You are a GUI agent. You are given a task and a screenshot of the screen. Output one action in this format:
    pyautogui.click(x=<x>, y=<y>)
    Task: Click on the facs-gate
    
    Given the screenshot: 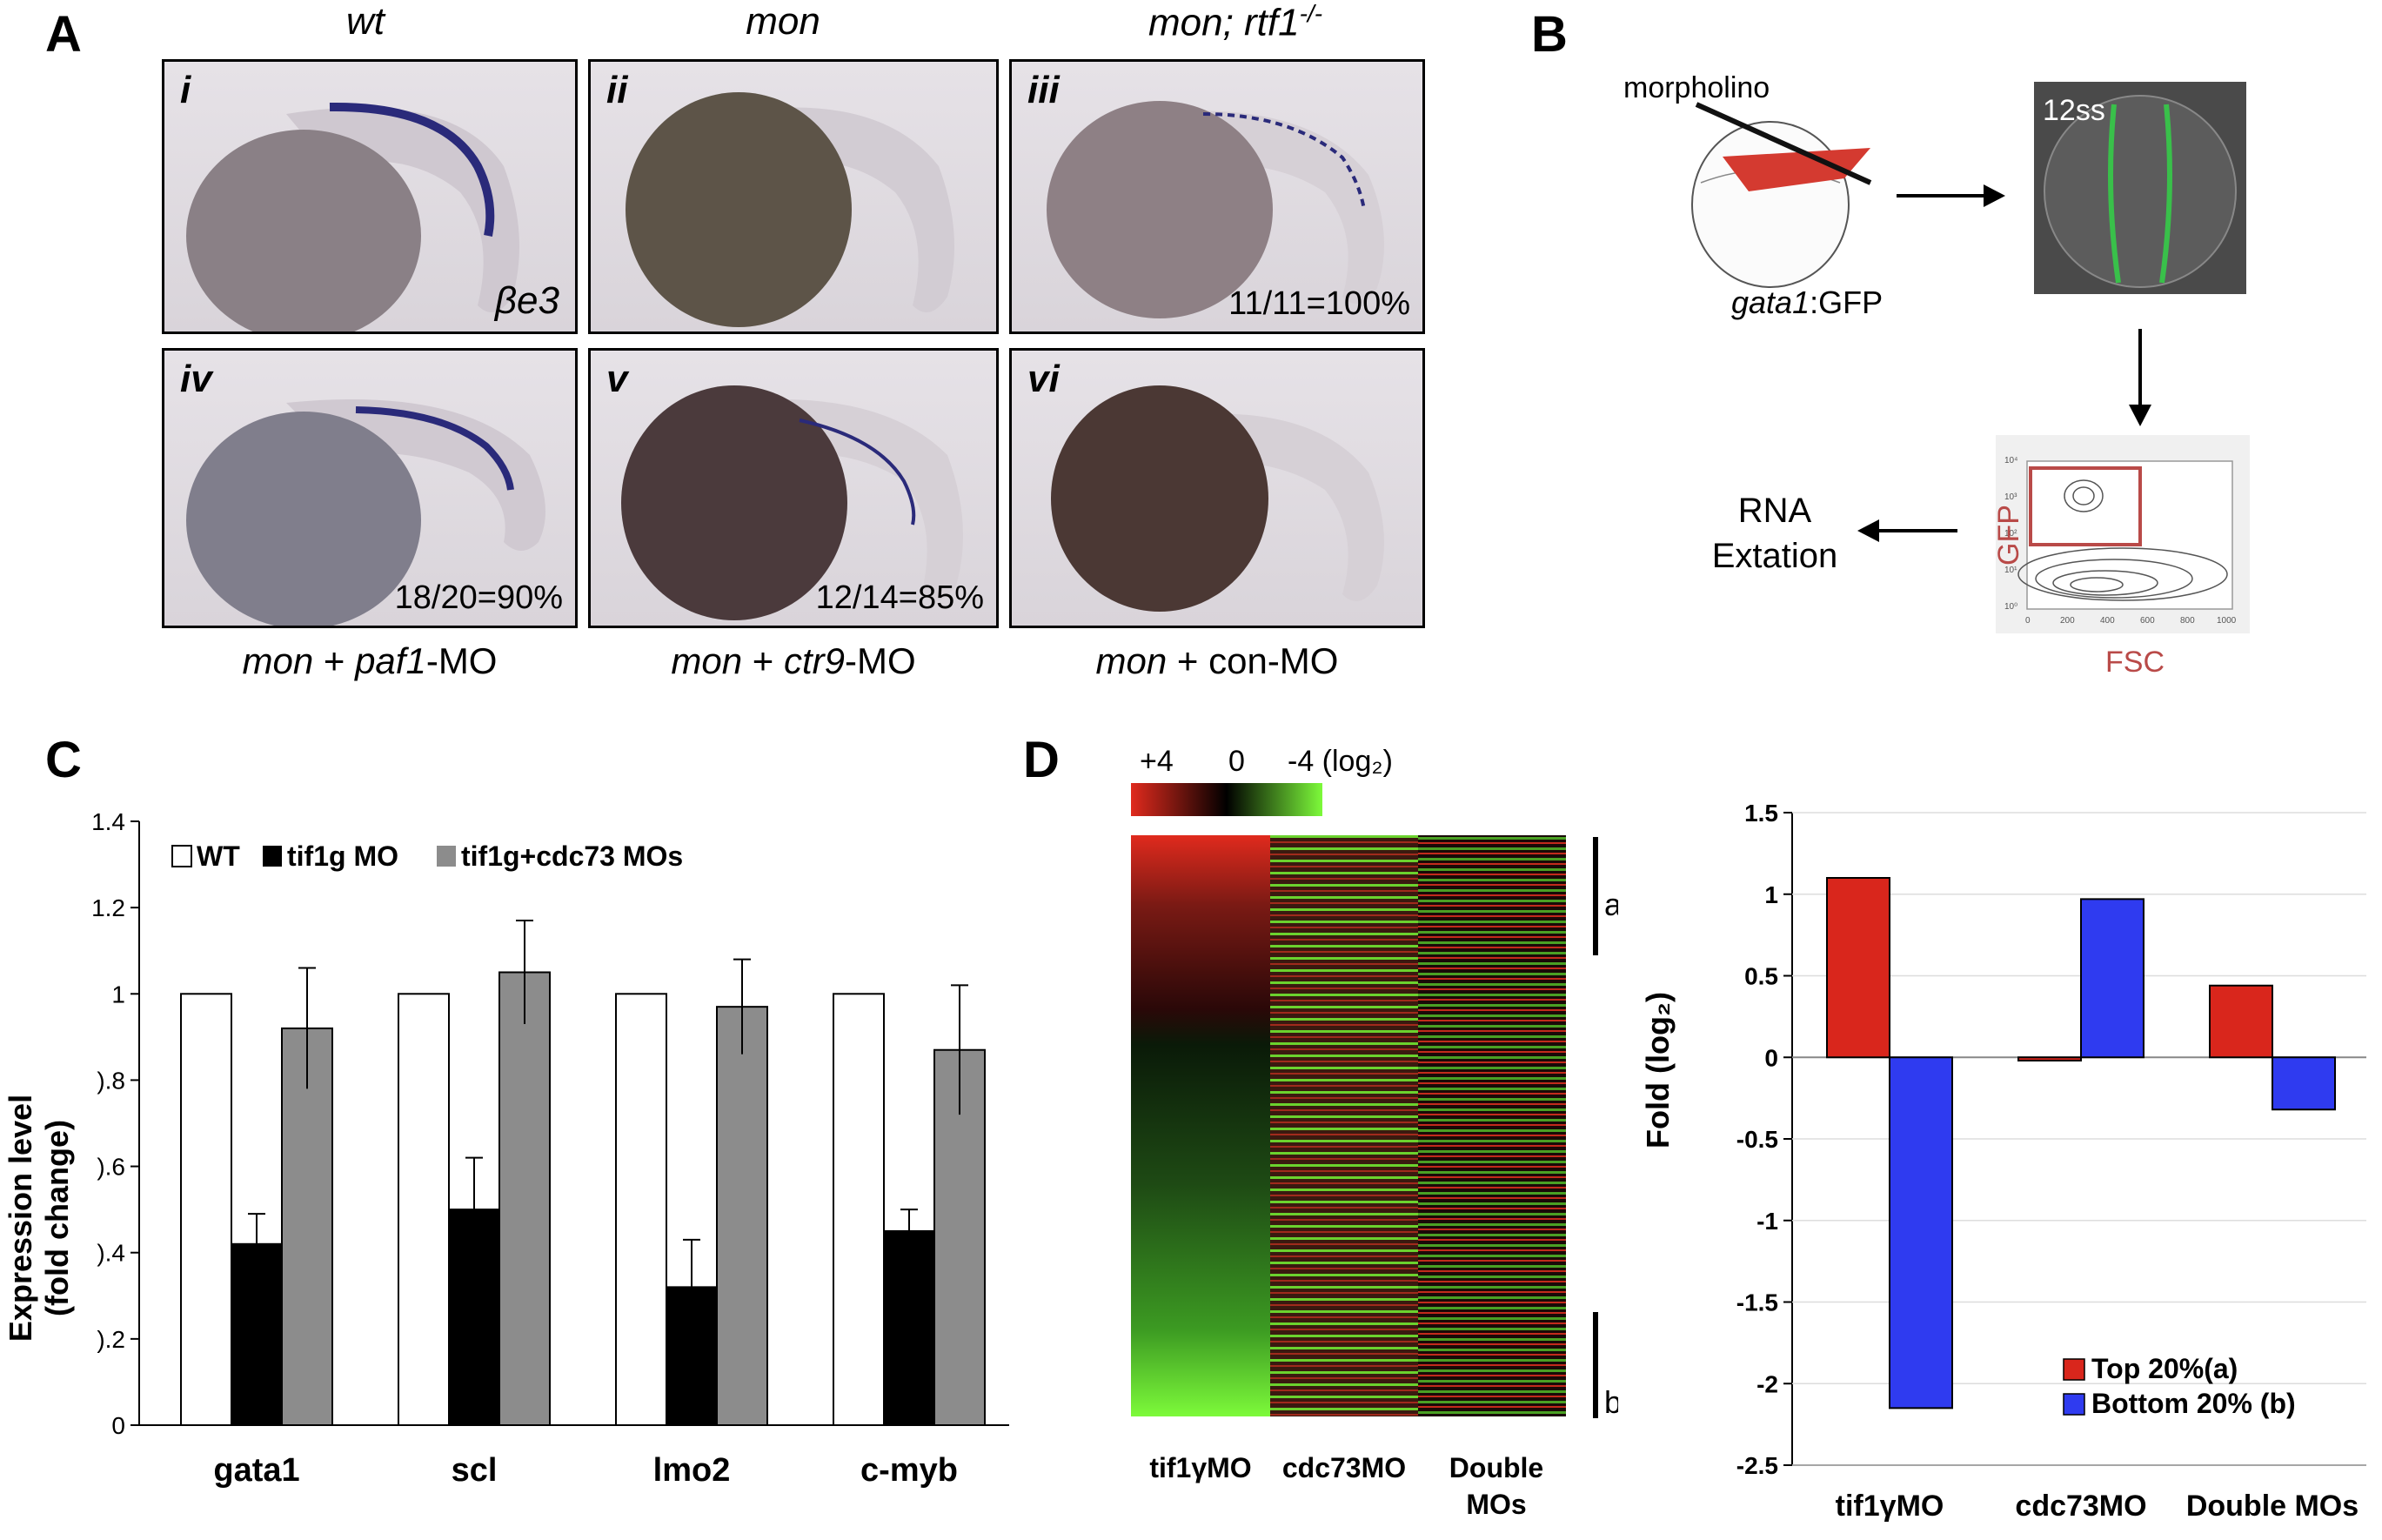 What is the action you would take?
    pyautogui.click(x=2085, y=506)
    